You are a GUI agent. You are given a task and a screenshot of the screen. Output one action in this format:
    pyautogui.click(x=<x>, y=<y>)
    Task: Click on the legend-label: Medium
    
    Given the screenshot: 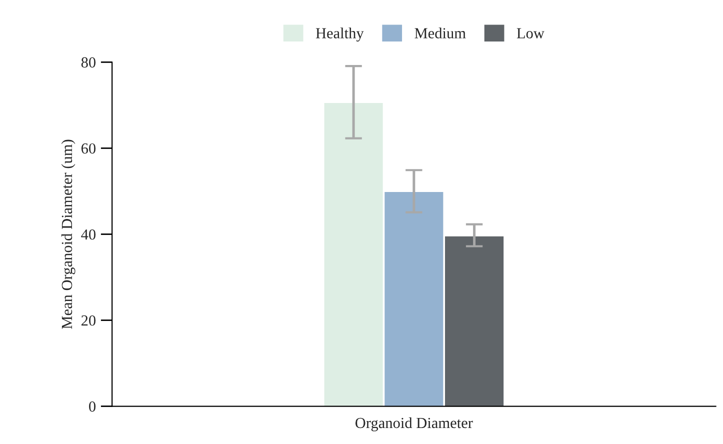 What is the action you would take?
    pyautogui.click(x=440, y=33)
    